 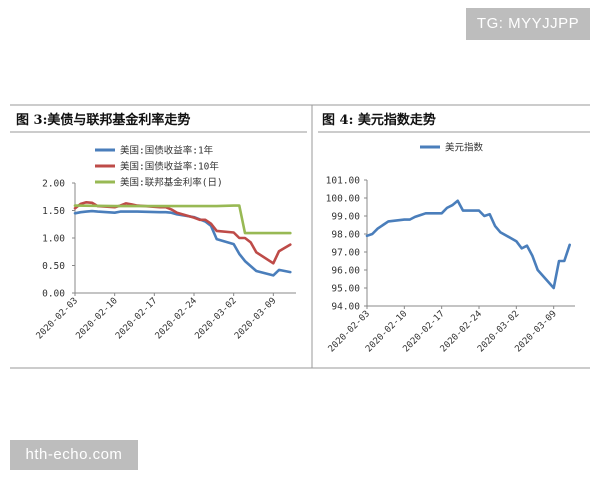 I want to click on watermark-bottom-left: hth-echo.com, so click(x=74, y=455).